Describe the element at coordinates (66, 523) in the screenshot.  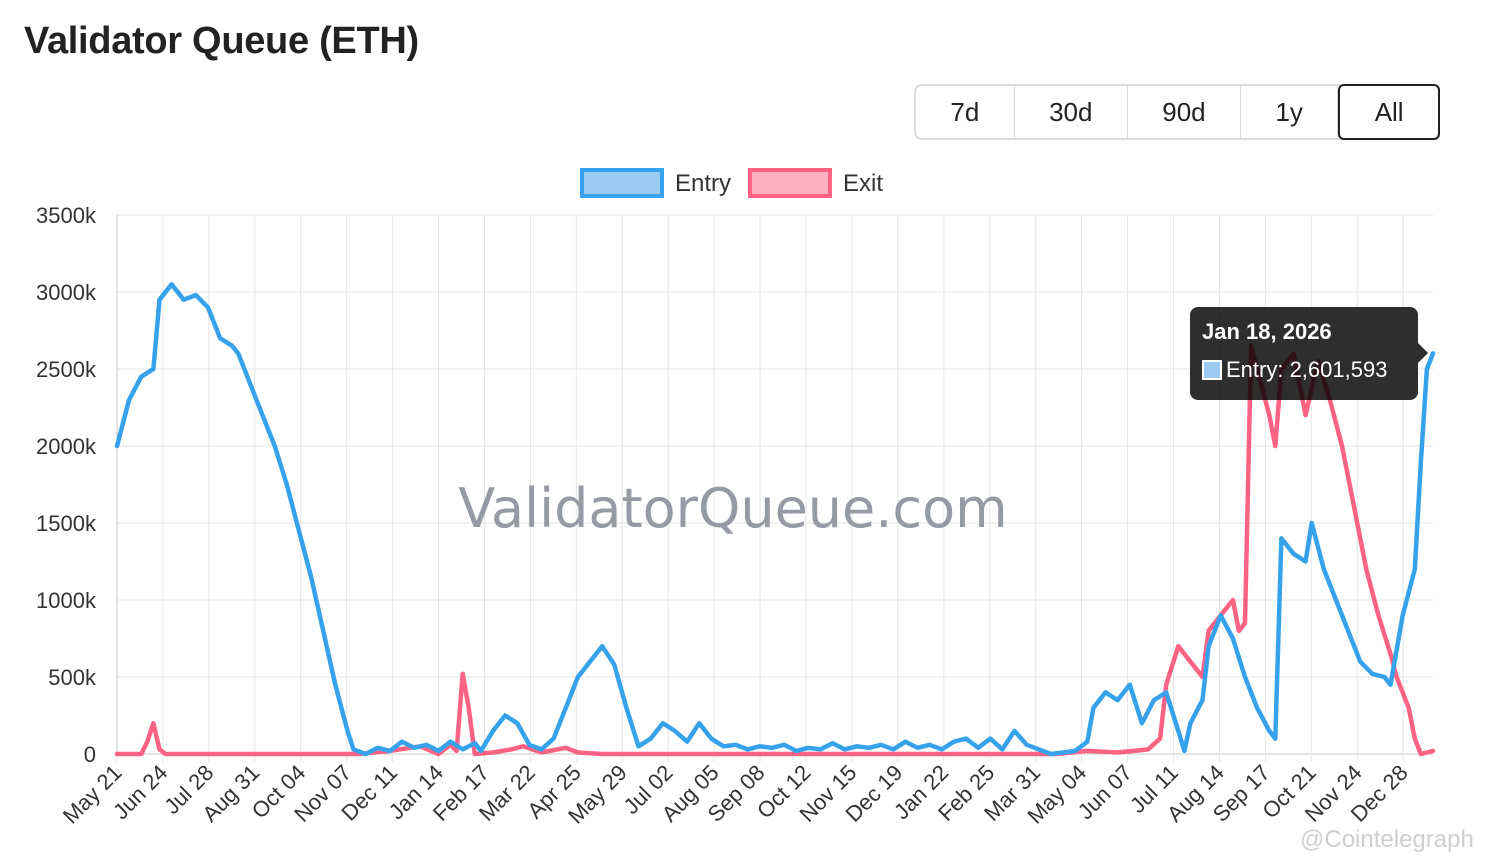
I see `y-tick-label: 1500k` at that location.